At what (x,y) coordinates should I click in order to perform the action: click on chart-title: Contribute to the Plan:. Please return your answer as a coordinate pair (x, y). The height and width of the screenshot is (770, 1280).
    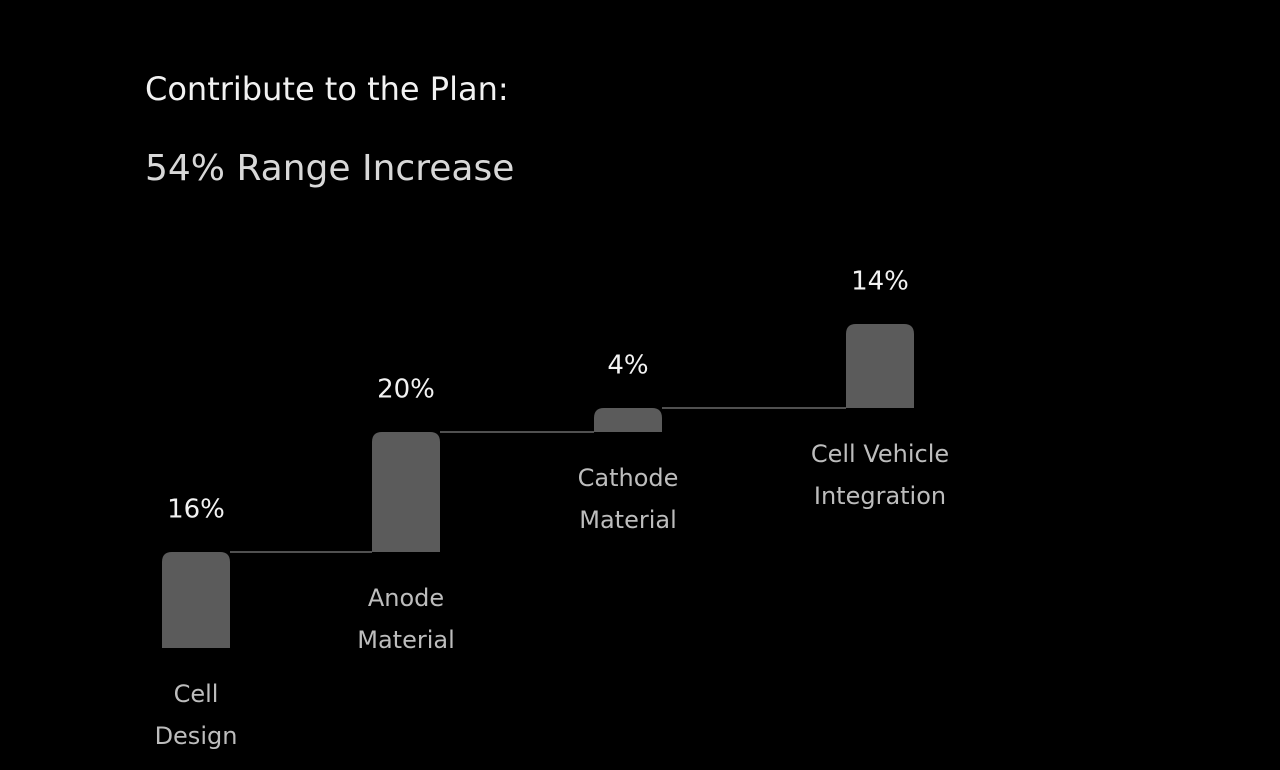
    Looking at the image, I should click on (327, 89).